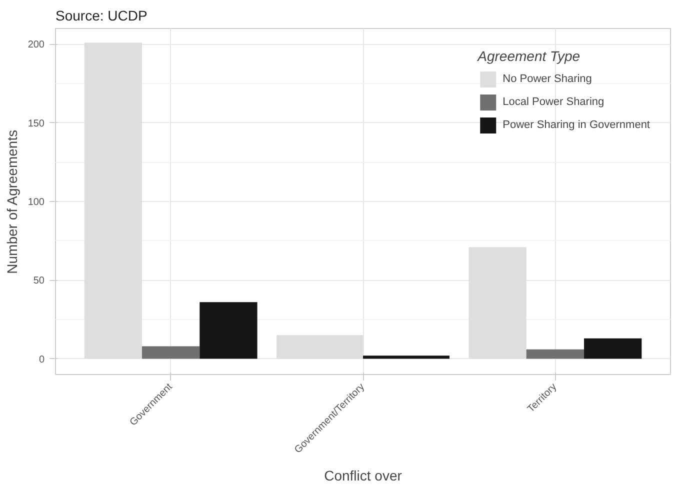 The image size is (675, 486). What do you see at coordinates (39, 281) in the screenshot?
I see `y-tick-label: 50` at bounding box center [39, 281].